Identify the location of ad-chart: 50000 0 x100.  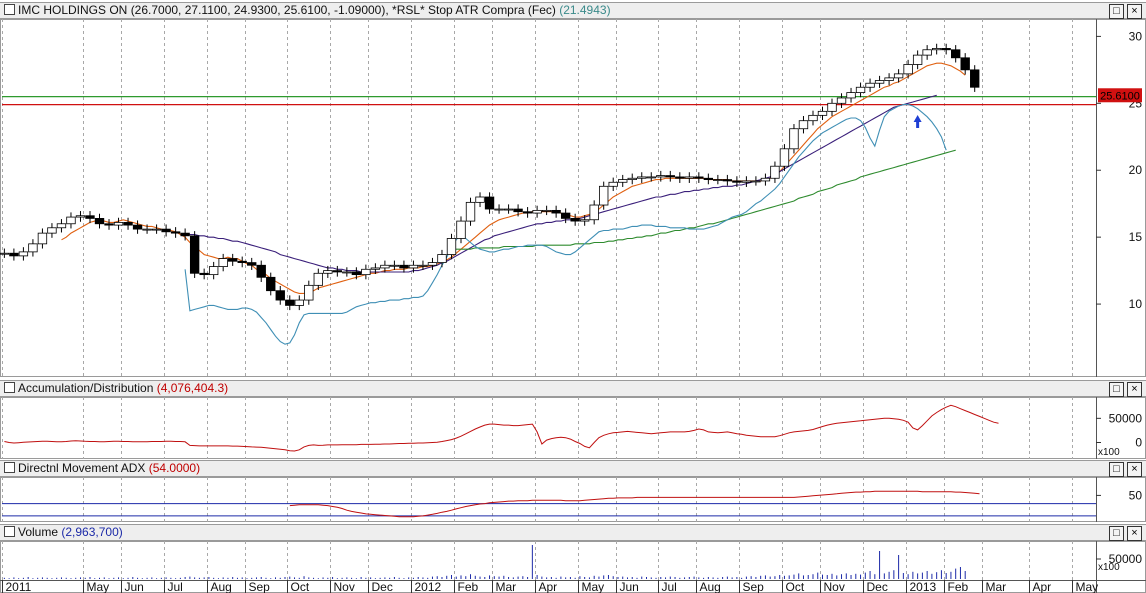
(573, 428).